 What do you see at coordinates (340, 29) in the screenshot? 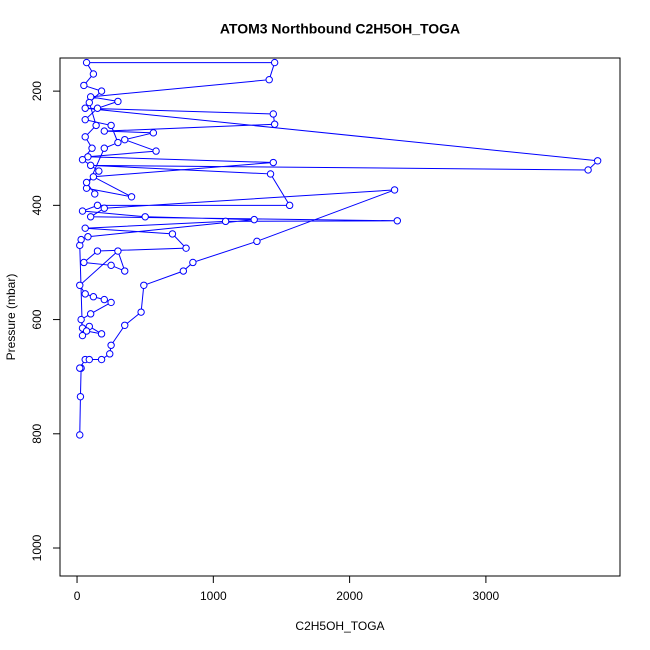
I see `chart-title: ATOM3 Northbound C2H5OH_TOGA` at bounding box center [340, 29].